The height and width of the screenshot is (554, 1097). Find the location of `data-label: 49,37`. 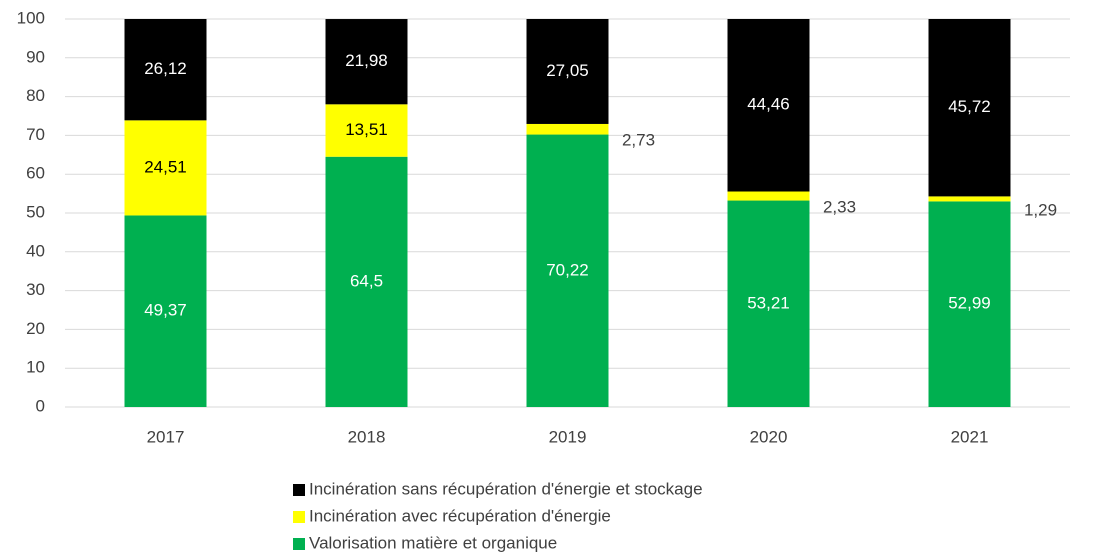

data-label: 49,37 is located at coordinates (165, 310).